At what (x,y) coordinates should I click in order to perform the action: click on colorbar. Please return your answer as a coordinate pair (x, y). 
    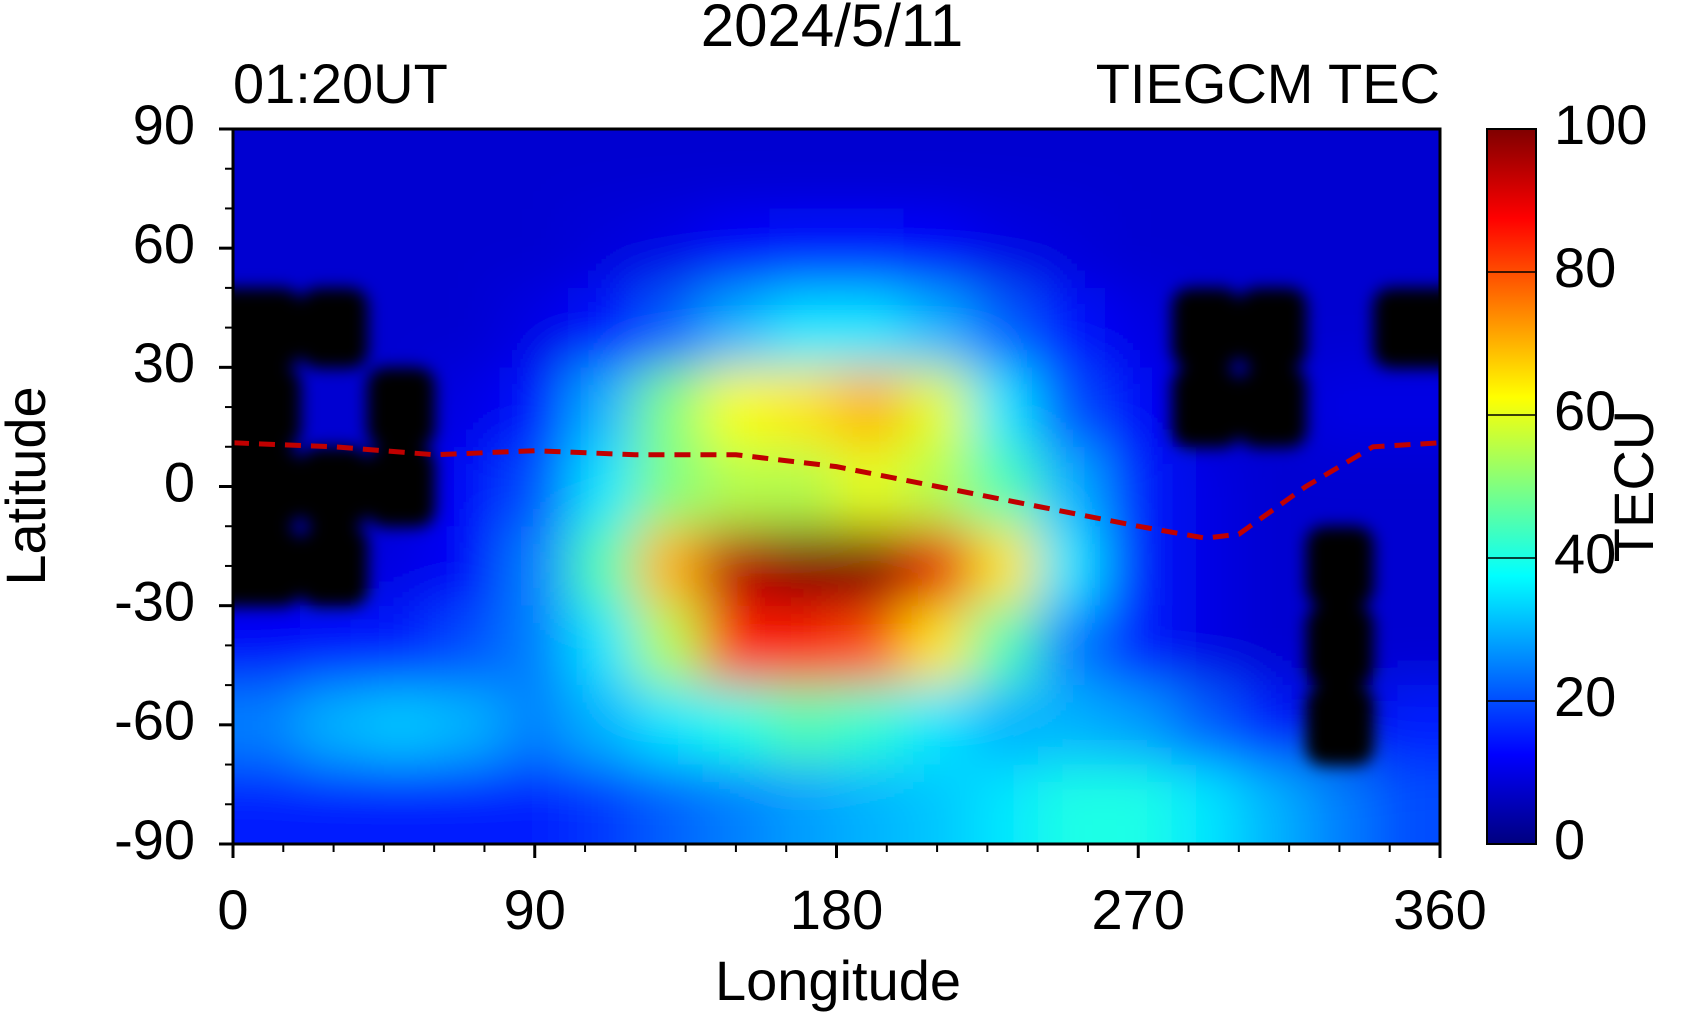
    Looking at the image, I should click on (1511, 486).